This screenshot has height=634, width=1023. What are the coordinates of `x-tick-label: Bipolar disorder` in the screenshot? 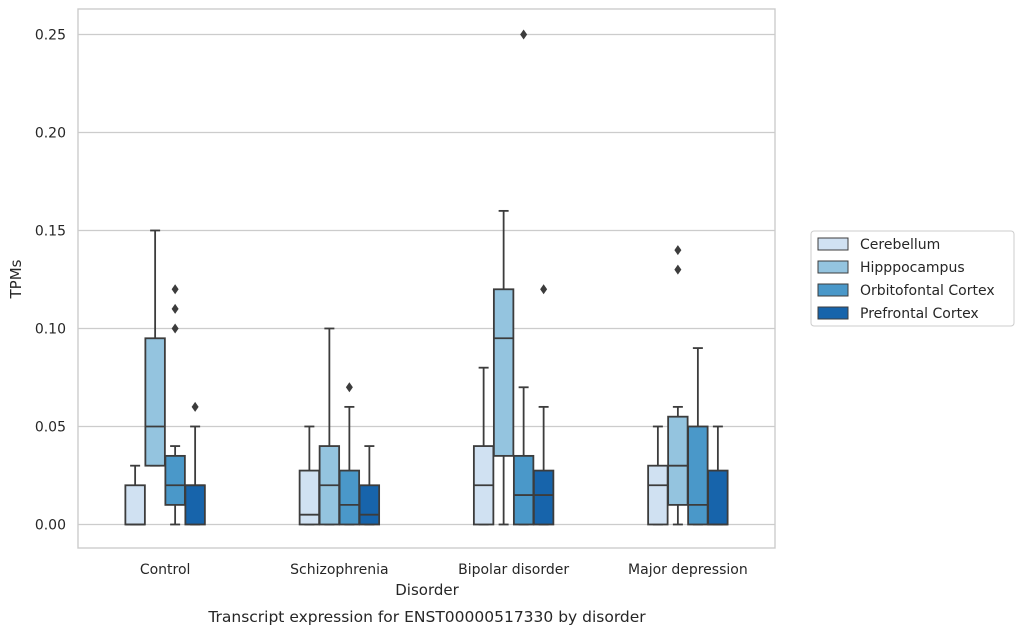 It's located at (513, 570).